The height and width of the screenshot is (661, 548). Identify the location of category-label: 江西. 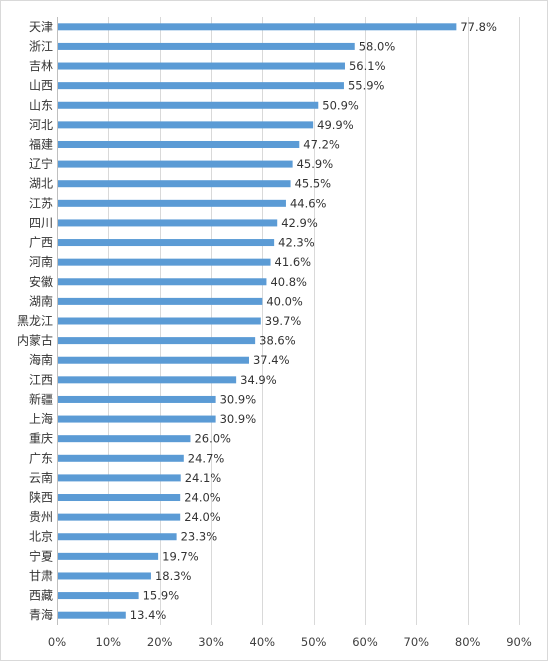
(41, 380).